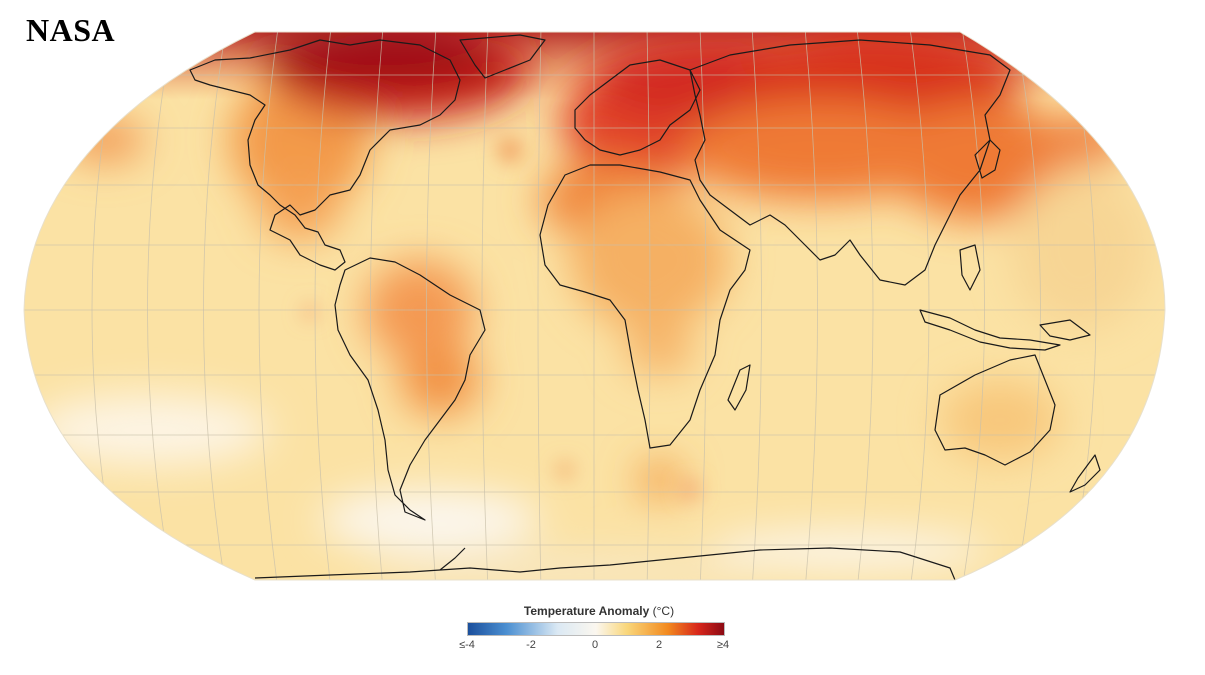  Describe the element at coordinates (1065, 330) in the screenshot. I see `new-guinea-outline` at that location.